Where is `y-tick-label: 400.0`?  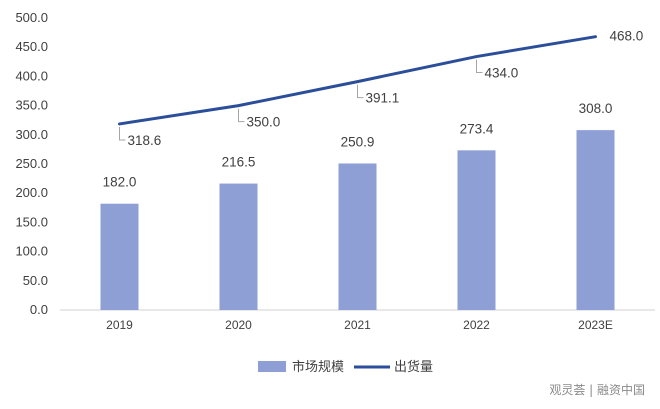 y-tick-label: 400.0 is located at coordinates (31, 75).